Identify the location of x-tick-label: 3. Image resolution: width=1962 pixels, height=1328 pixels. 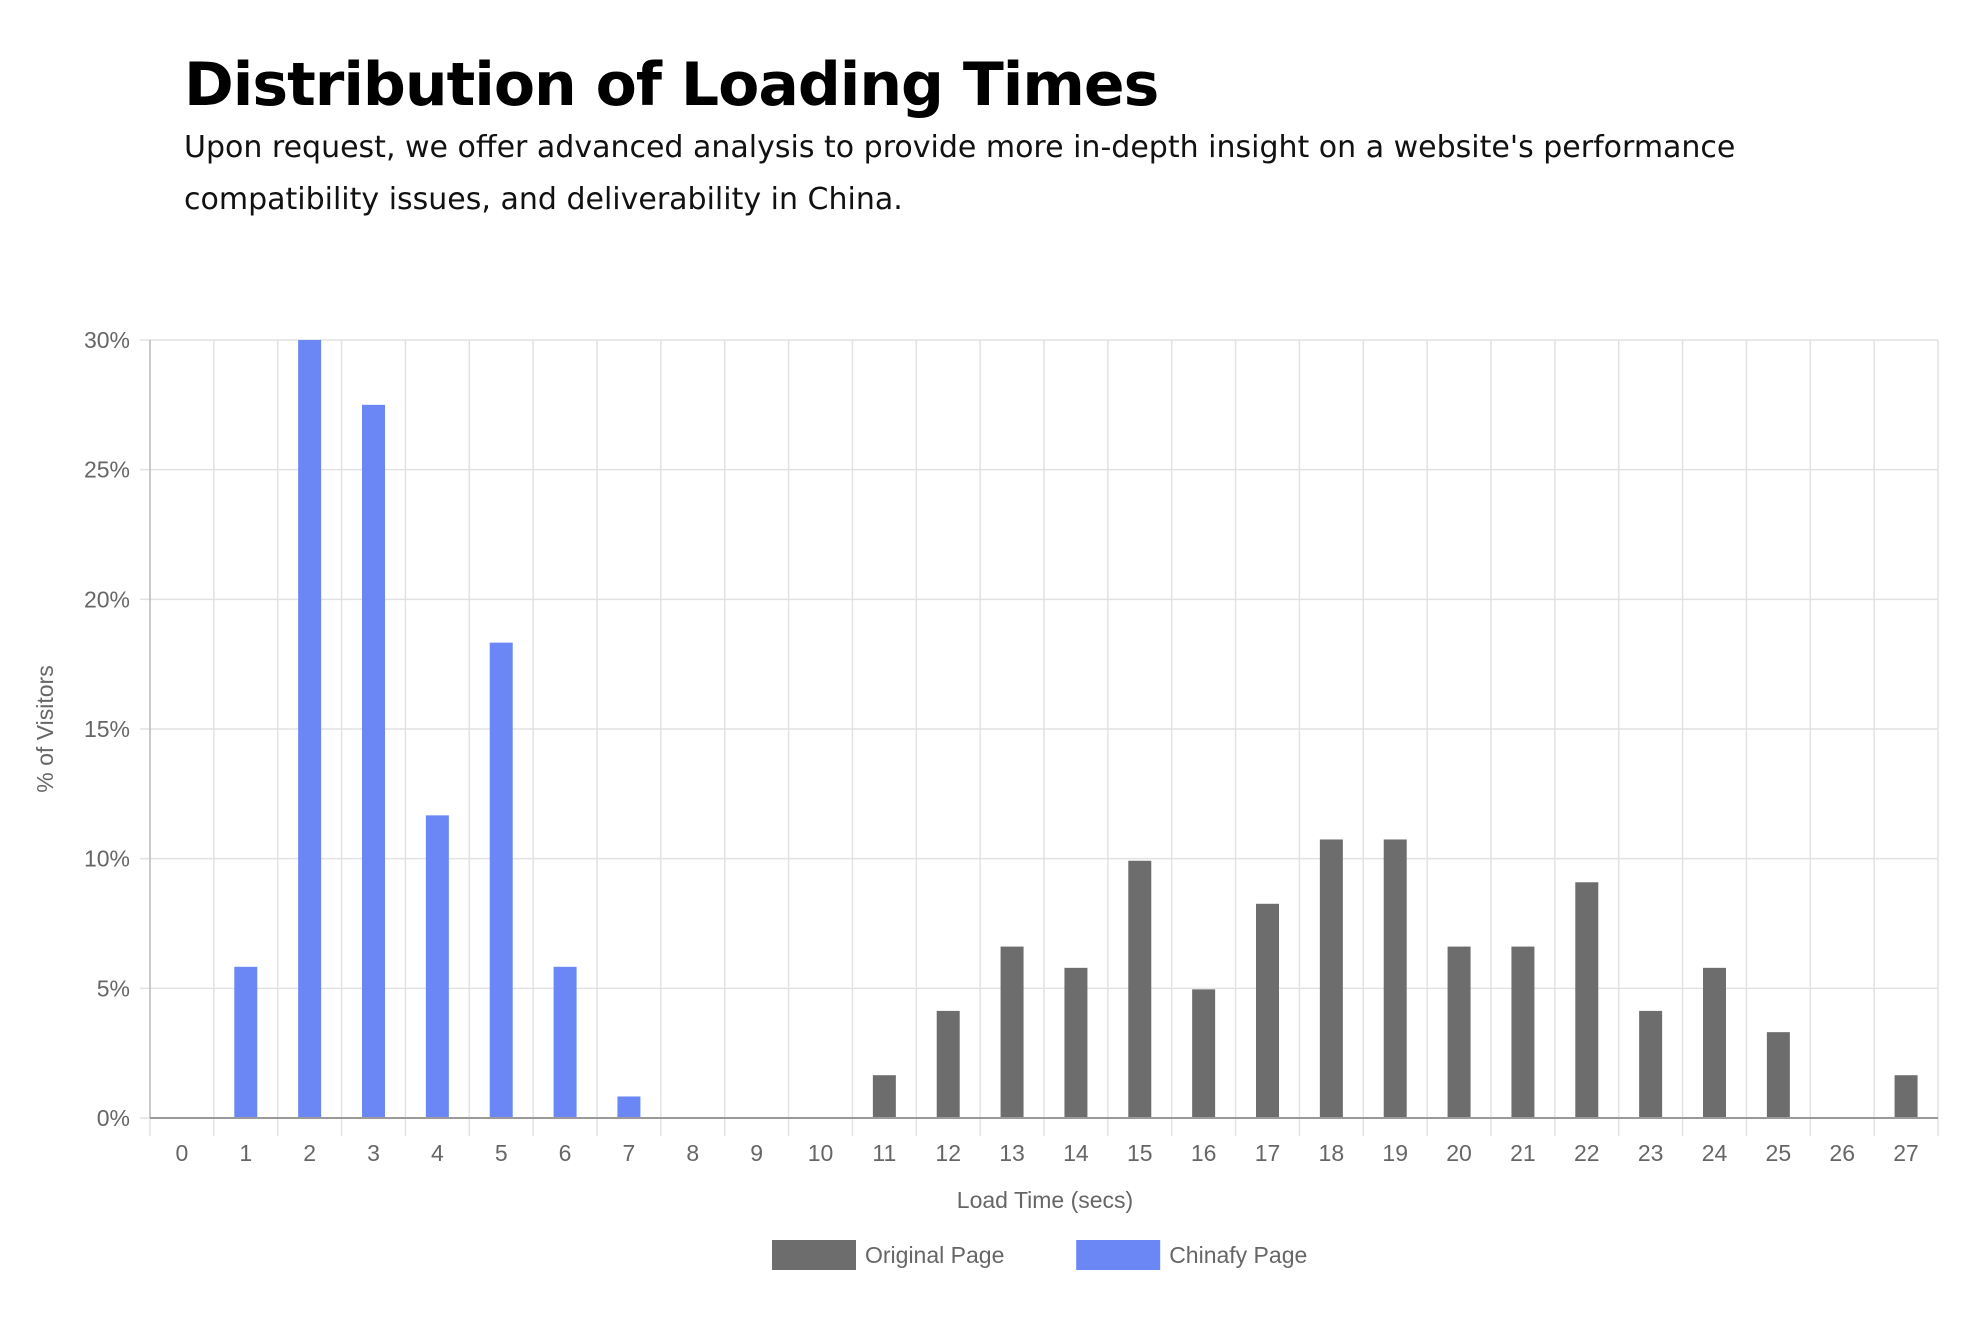
(373, 1153).